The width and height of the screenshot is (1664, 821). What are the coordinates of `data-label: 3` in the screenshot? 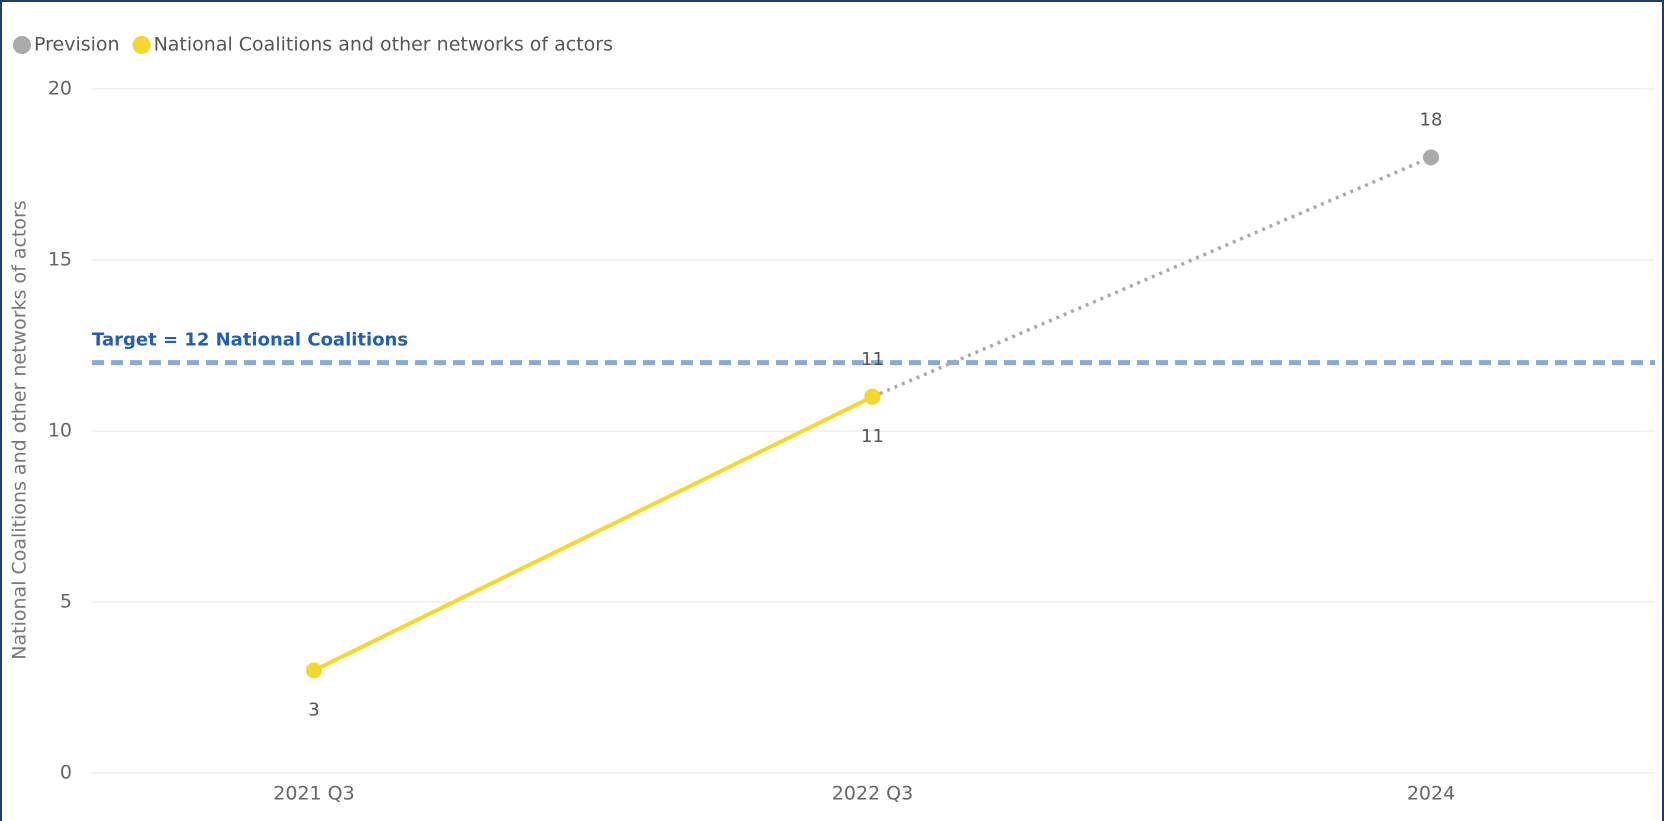 It's located at (313, 709).